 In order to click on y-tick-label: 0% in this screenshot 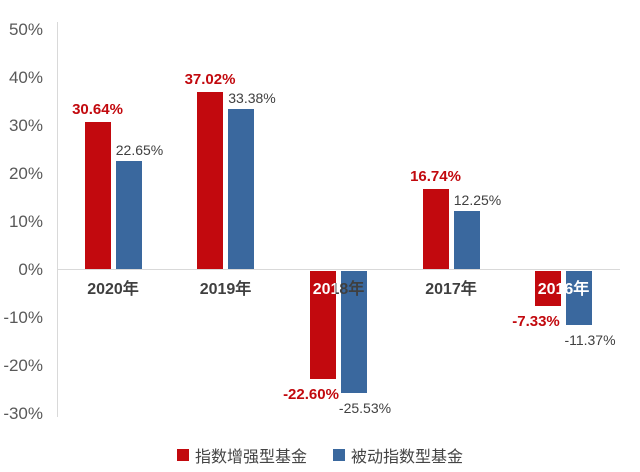, I will do `click(30, 269)`.